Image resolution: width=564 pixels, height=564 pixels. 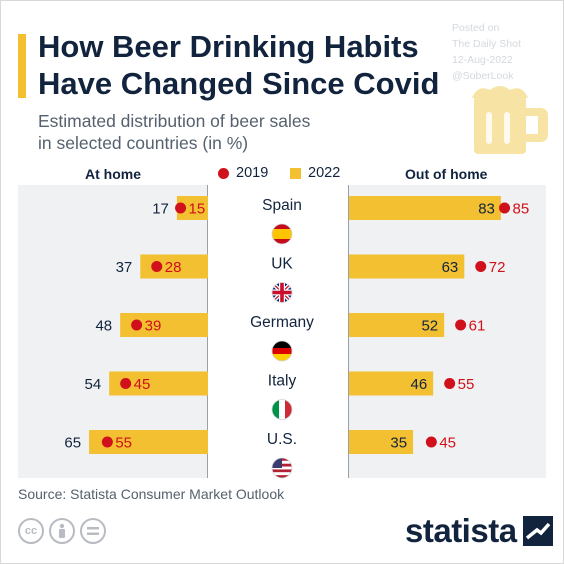 I want to click on at-home-2022-label: 17, so click(x=160, y=209).